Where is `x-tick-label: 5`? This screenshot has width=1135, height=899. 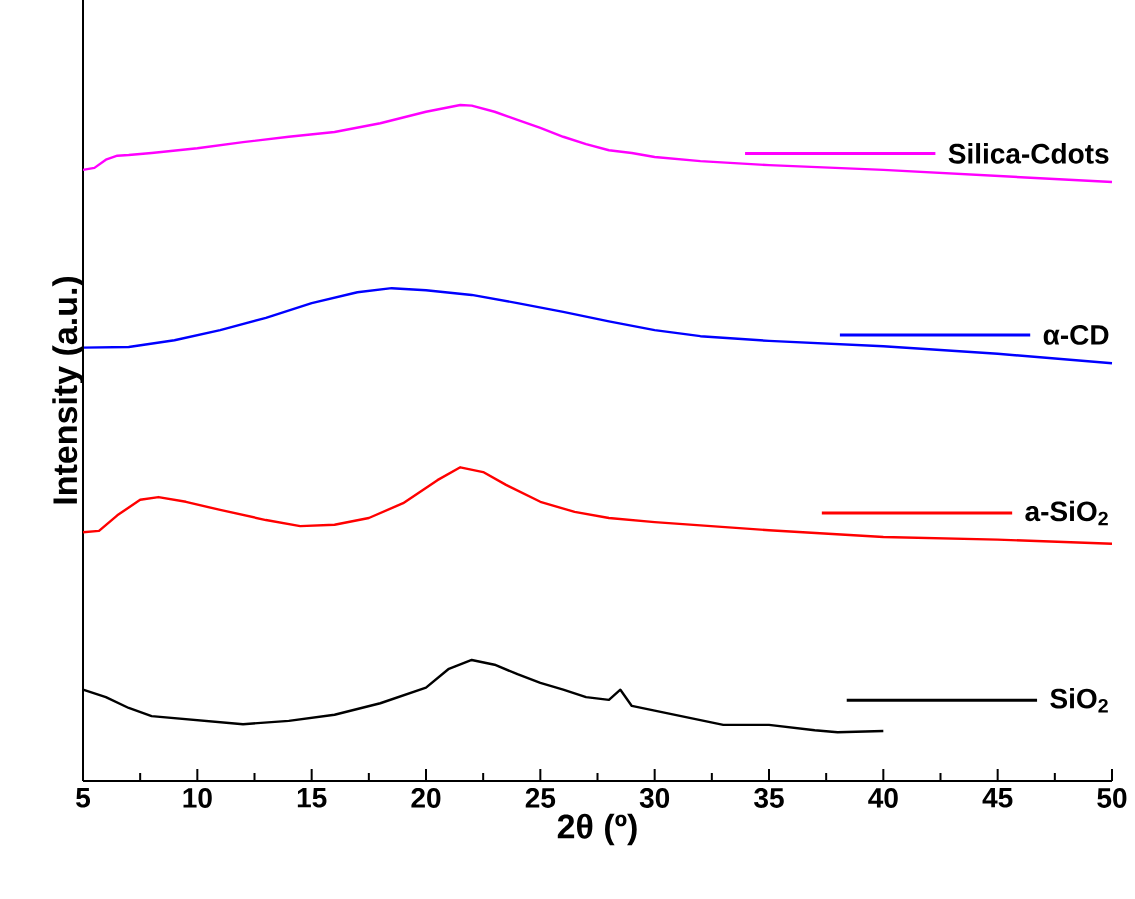 x-tick-label: 5 is located at coordinates (83, 798).